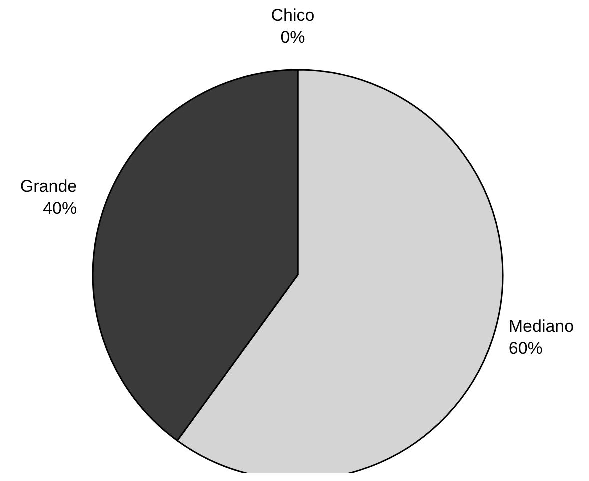 The width and height of the screenshot is (589, 481). Describe the element at coordinates (49, 186) in the screenshot. I see `slice-label: Grande` at that location.